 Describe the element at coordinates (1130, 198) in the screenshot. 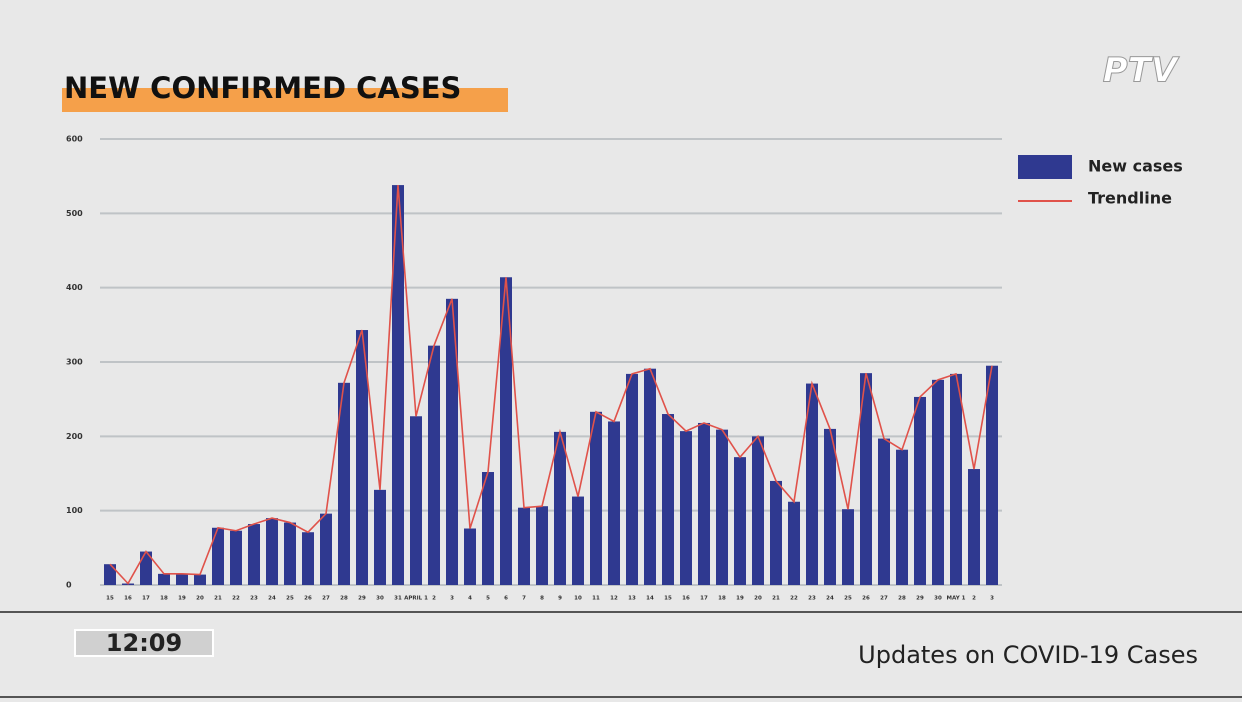

I see `legend-label: Trendline` at that location.